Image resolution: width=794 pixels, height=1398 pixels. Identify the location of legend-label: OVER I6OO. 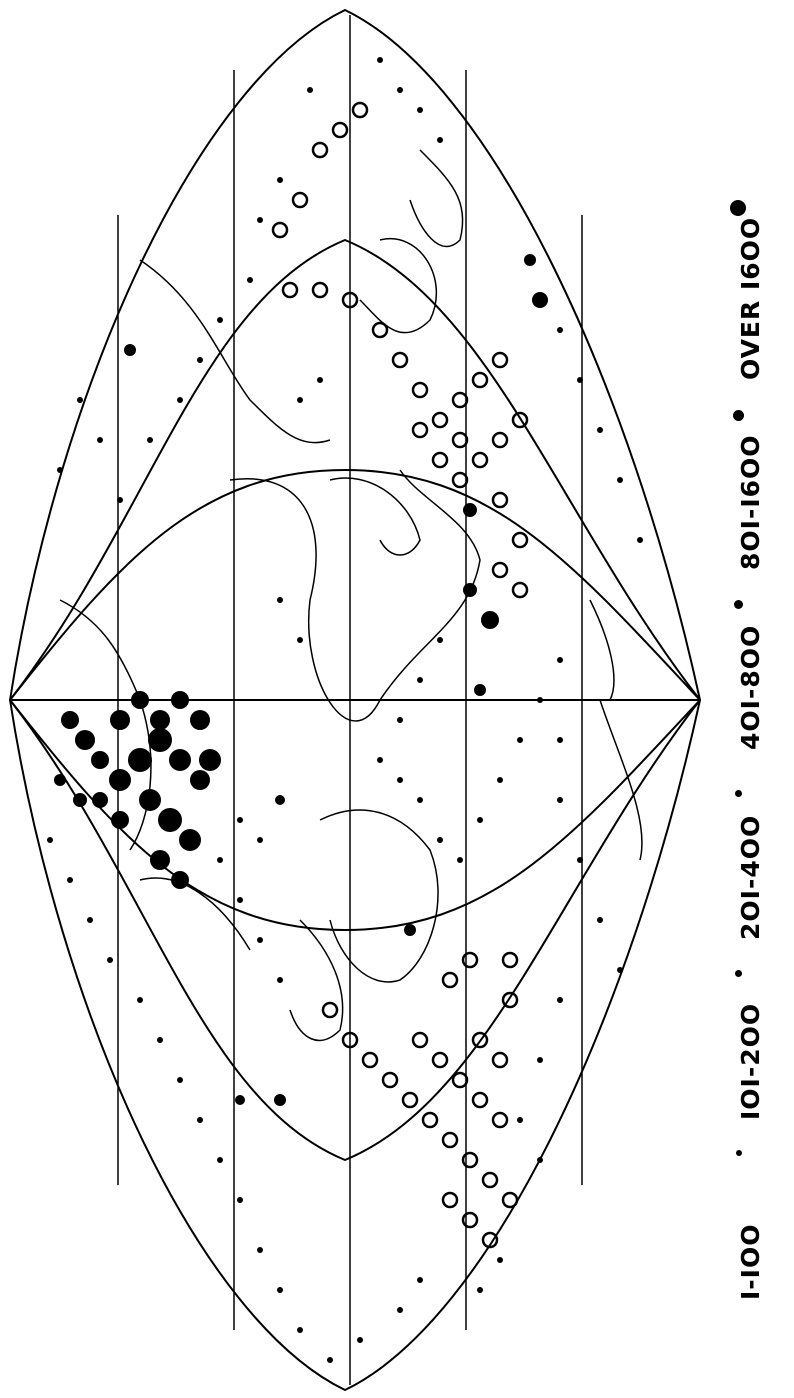
(750, 298).